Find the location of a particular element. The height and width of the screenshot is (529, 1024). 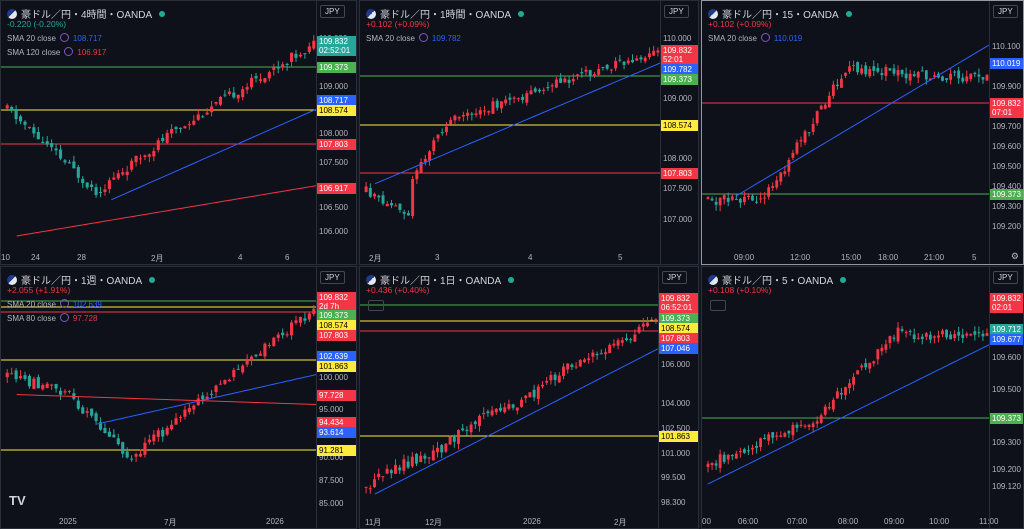

chart-title: 豪ドル／円・4時間・OANDA is located at coordinates (86, 13).